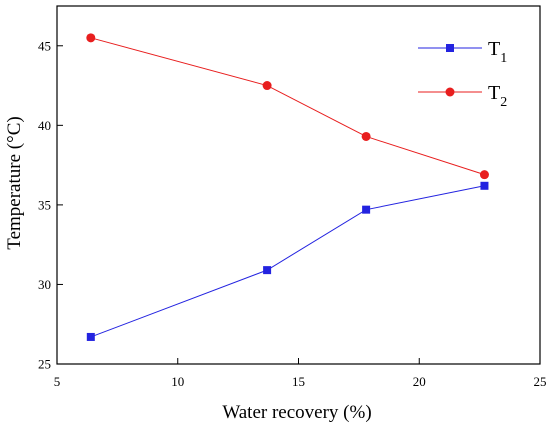 The image size is (550, 429). Describe the element at coordinates (540, 381) in the screenshot. I see `x-tick-label: 25` at that location.